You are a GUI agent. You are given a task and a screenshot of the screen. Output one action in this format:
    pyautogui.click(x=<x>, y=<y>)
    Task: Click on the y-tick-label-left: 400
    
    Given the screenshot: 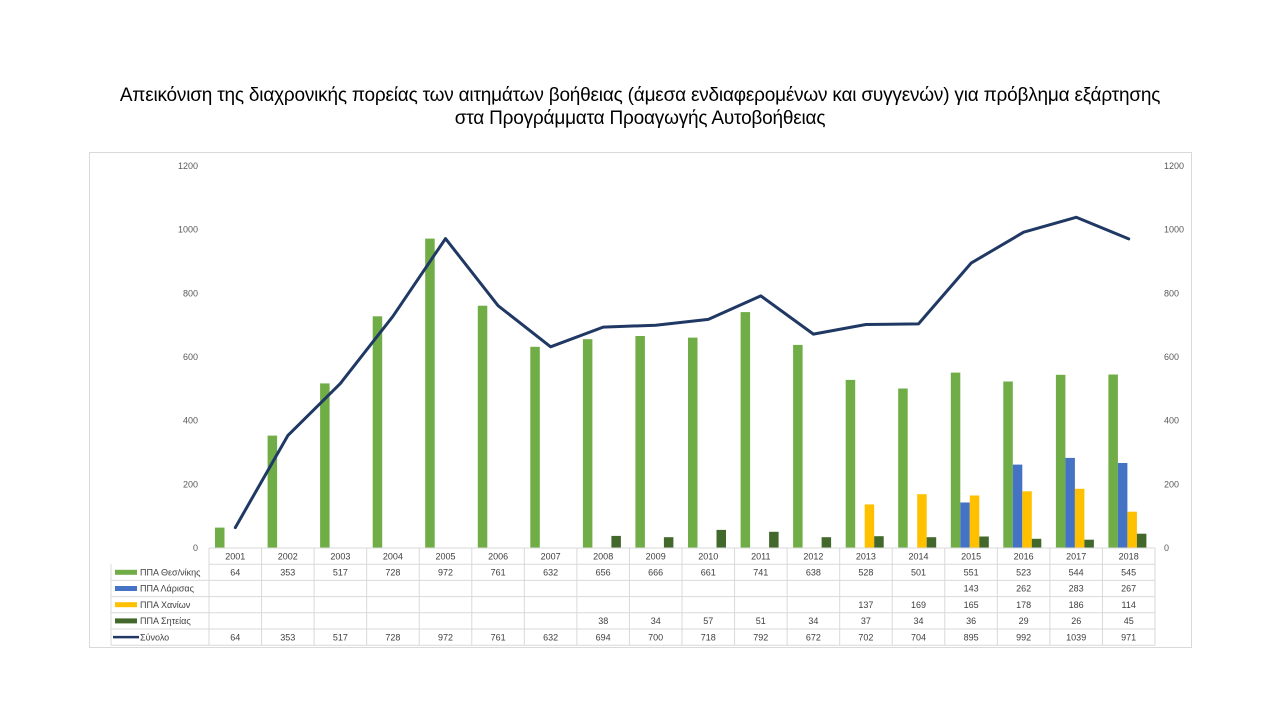 What is the action you would take?
    pyautogui.click(x=190, y=421)
    